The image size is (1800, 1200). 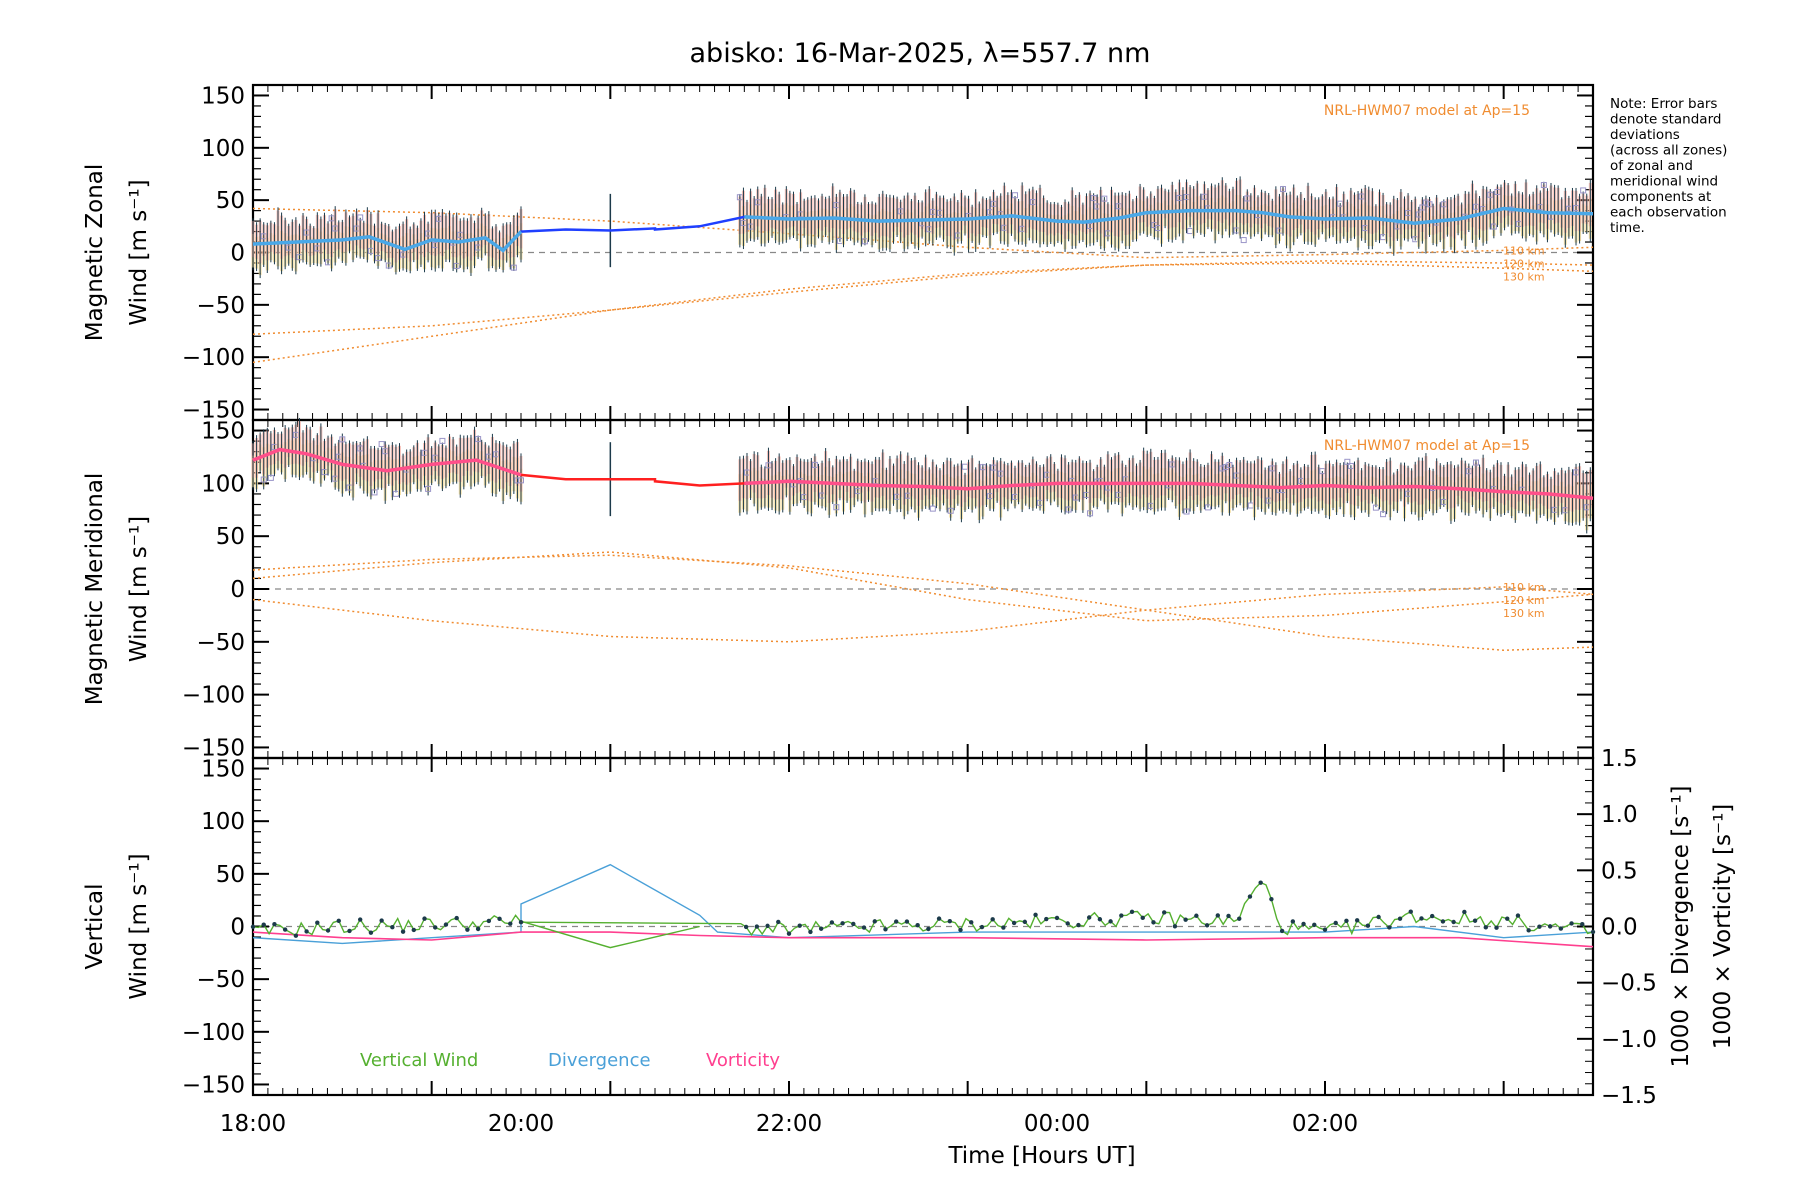 What do you see at coordinates (1723, 927) in the screenshot?
I see `vorticity-axis-label: 1000 × Vorticity [s⁻¹]` at bounding box center [1723, 927].